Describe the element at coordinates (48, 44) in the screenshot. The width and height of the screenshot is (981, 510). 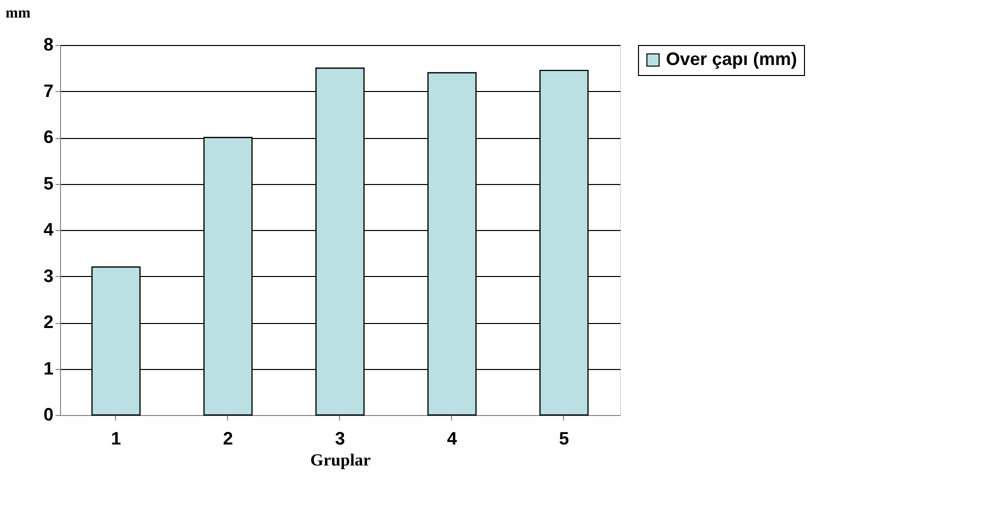
I see `y-tick-label: 8` at that location.